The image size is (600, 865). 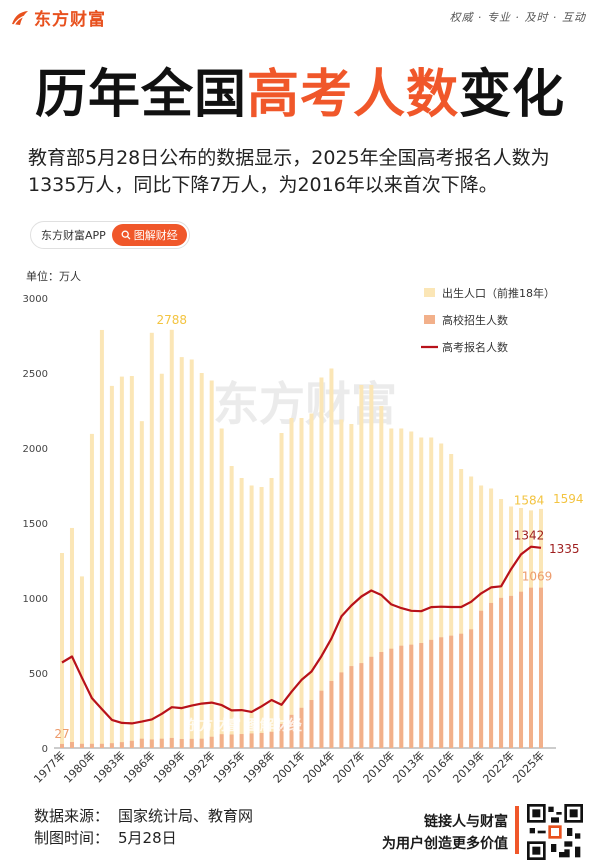 What do you see at coordinates (243, 725) in the screenshot?
I see `watermark-small-text: 东方财富 图解财经` at bounding box center [243, 725].